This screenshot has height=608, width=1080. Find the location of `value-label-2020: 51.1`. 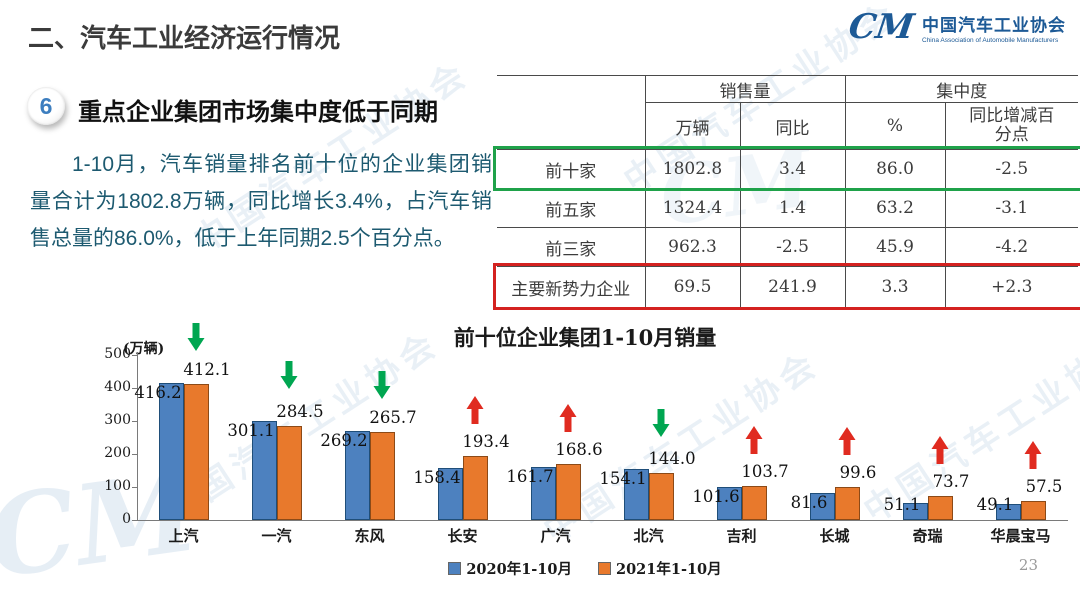

value-label-2020: 51.1 is located at coordinates (902, 504).